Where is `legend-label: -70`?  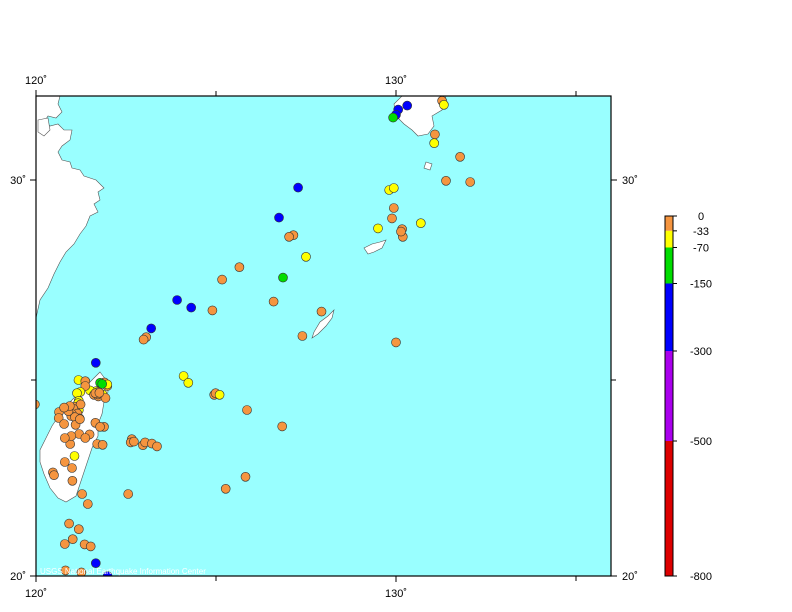
legend-label: -70 is located at coordinates (701, 249).